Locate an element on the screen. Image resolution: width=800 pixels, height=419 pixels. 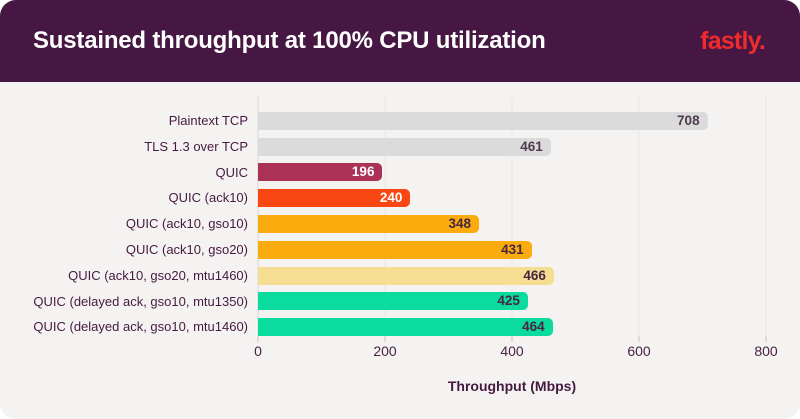
bar-label: QUIC (ack10, gso20, mtu1460) is located at coordinates (158, 275).